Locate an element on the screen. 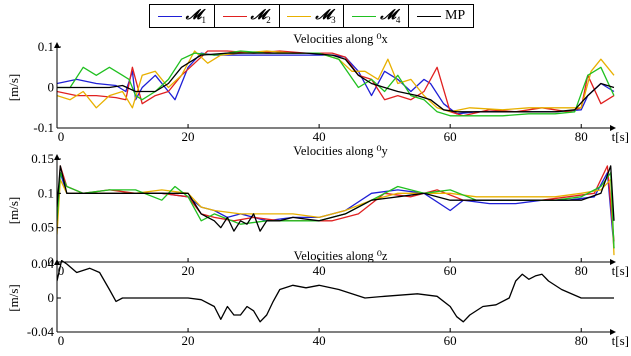 The width and height of the screenshot is (631, 356). legend-label: 𝓜1 is located at coordinates (195, 16).